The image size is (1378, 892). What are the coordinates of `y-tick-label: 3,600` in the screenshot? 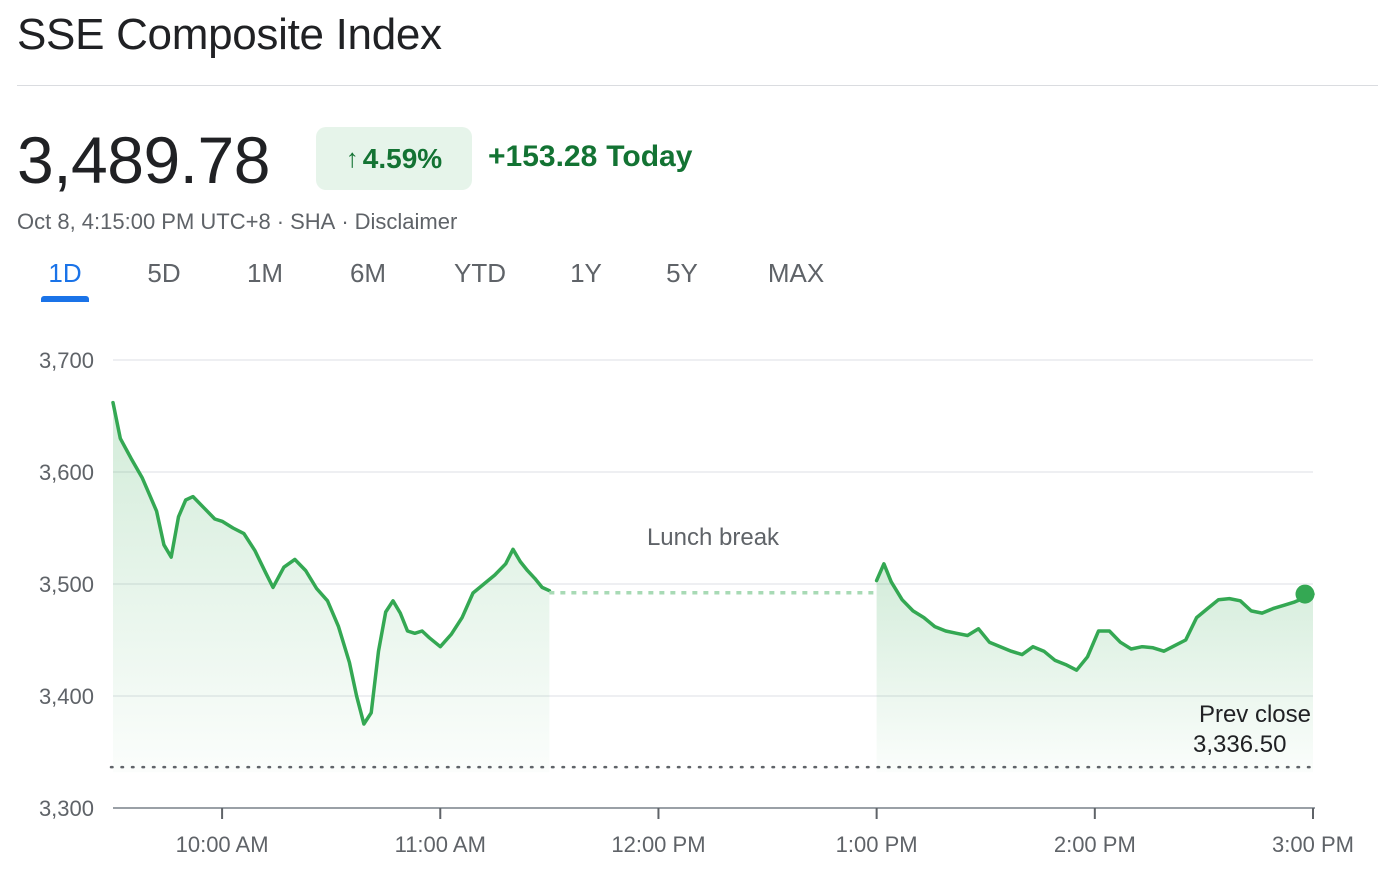 It's located at (66, 472).